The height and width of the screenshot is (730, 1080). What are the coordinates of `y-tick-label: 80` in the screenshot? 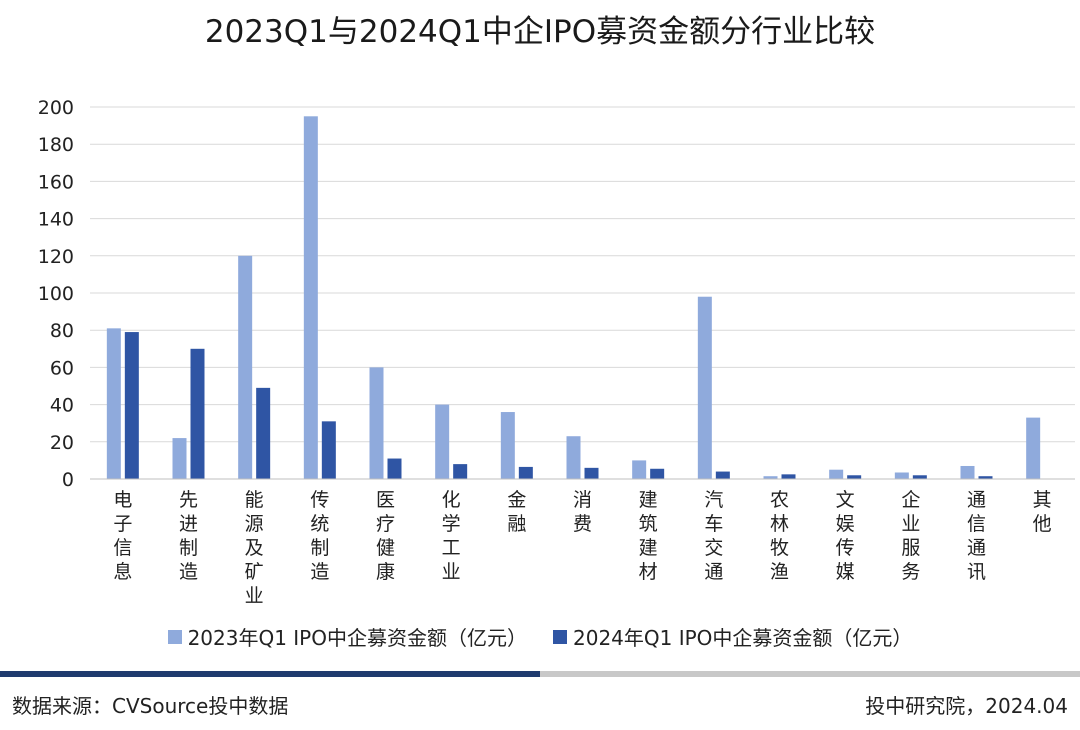 It's located at (62, 331).